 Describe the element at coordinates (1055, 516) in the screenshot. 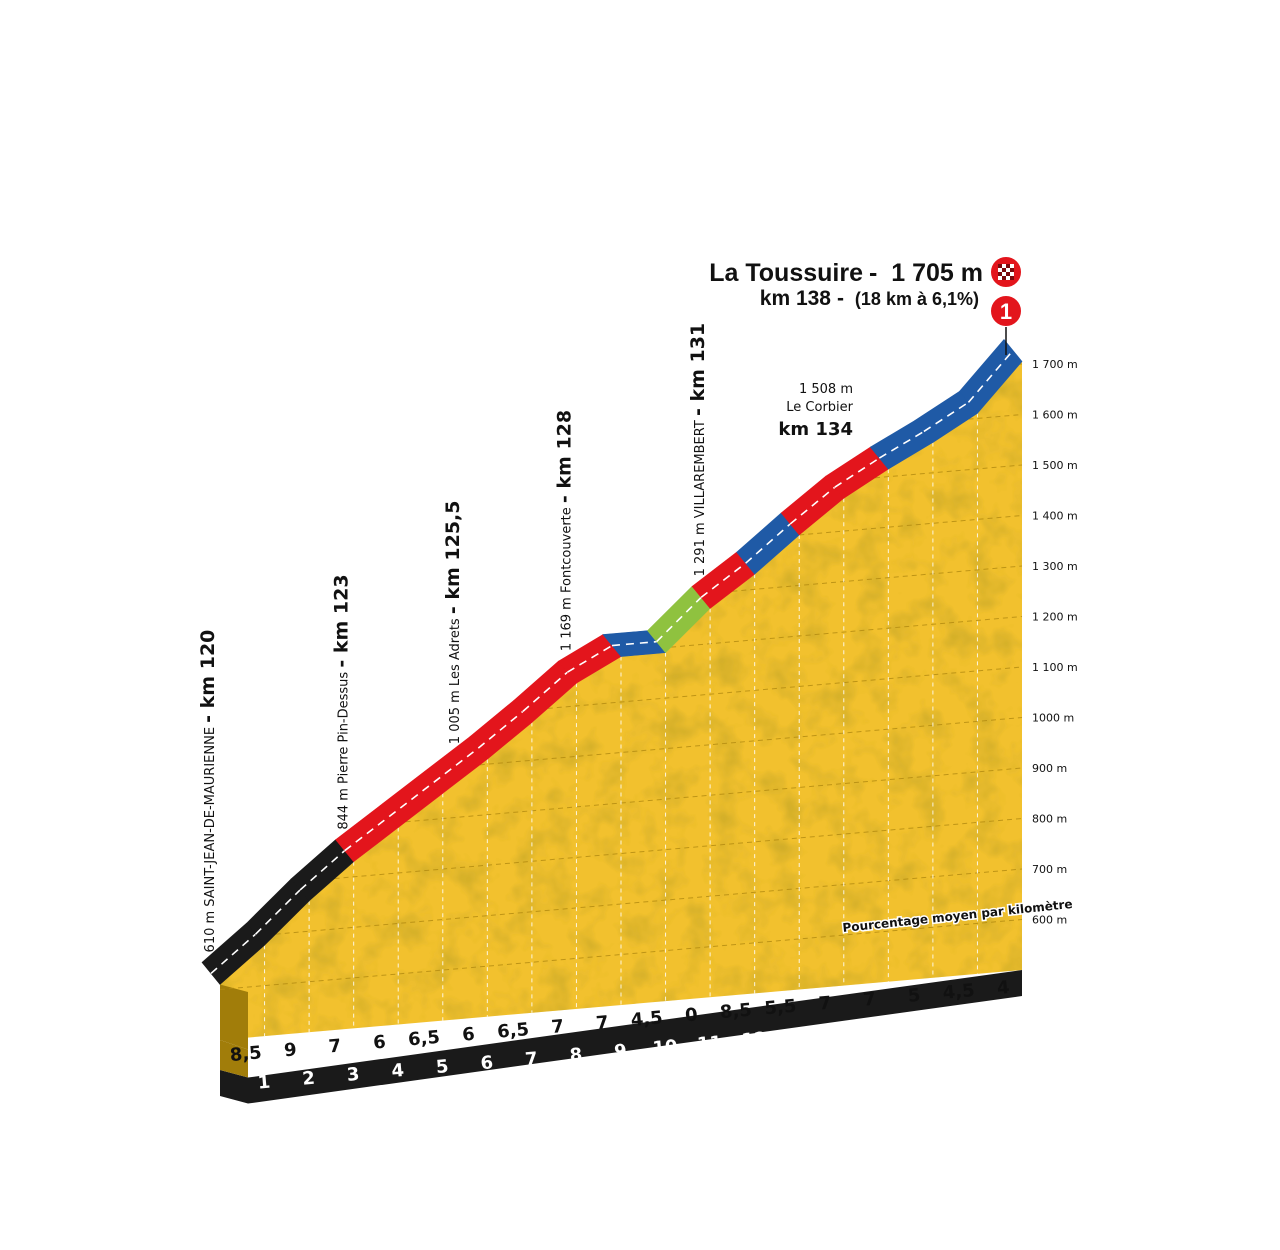

I see `altitude-tick-label: 1 400 m` at that location.